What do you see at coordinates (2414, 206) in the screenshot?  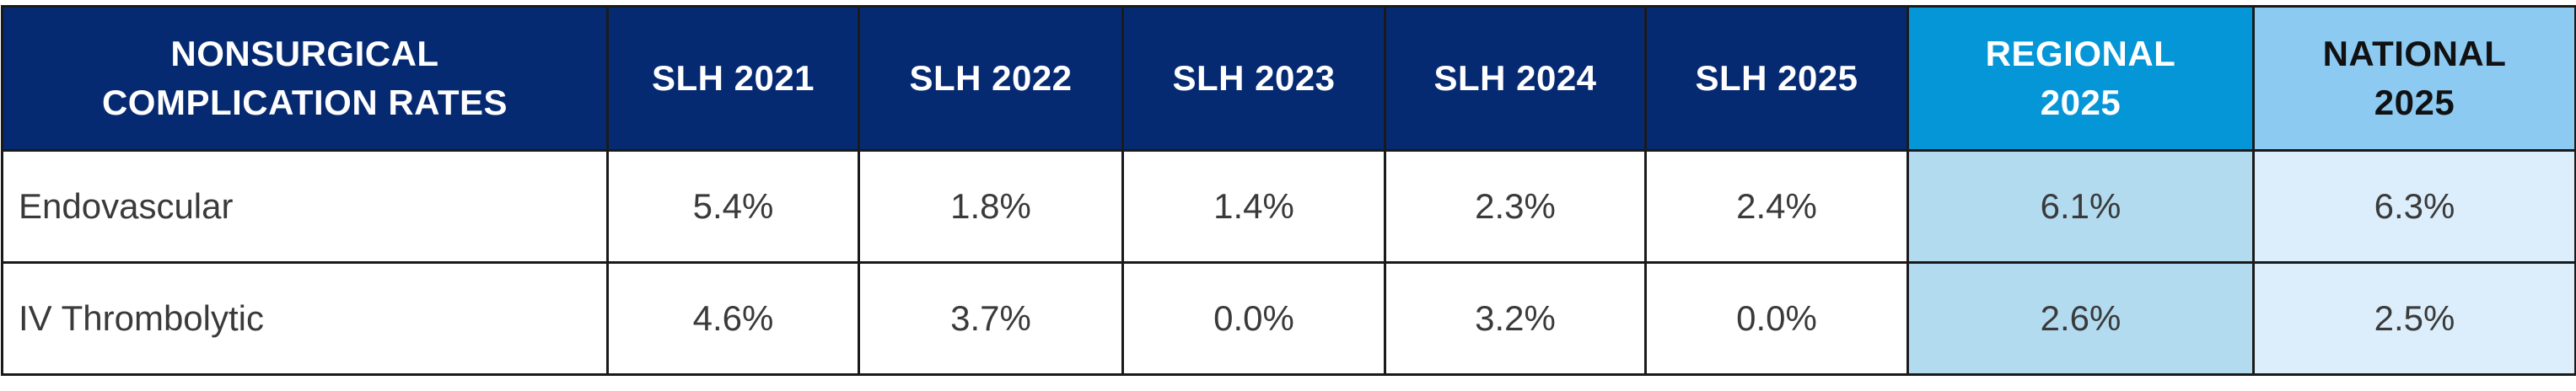 I see `table-cell-national: 6.3%` at bounding box center [2414, 206].